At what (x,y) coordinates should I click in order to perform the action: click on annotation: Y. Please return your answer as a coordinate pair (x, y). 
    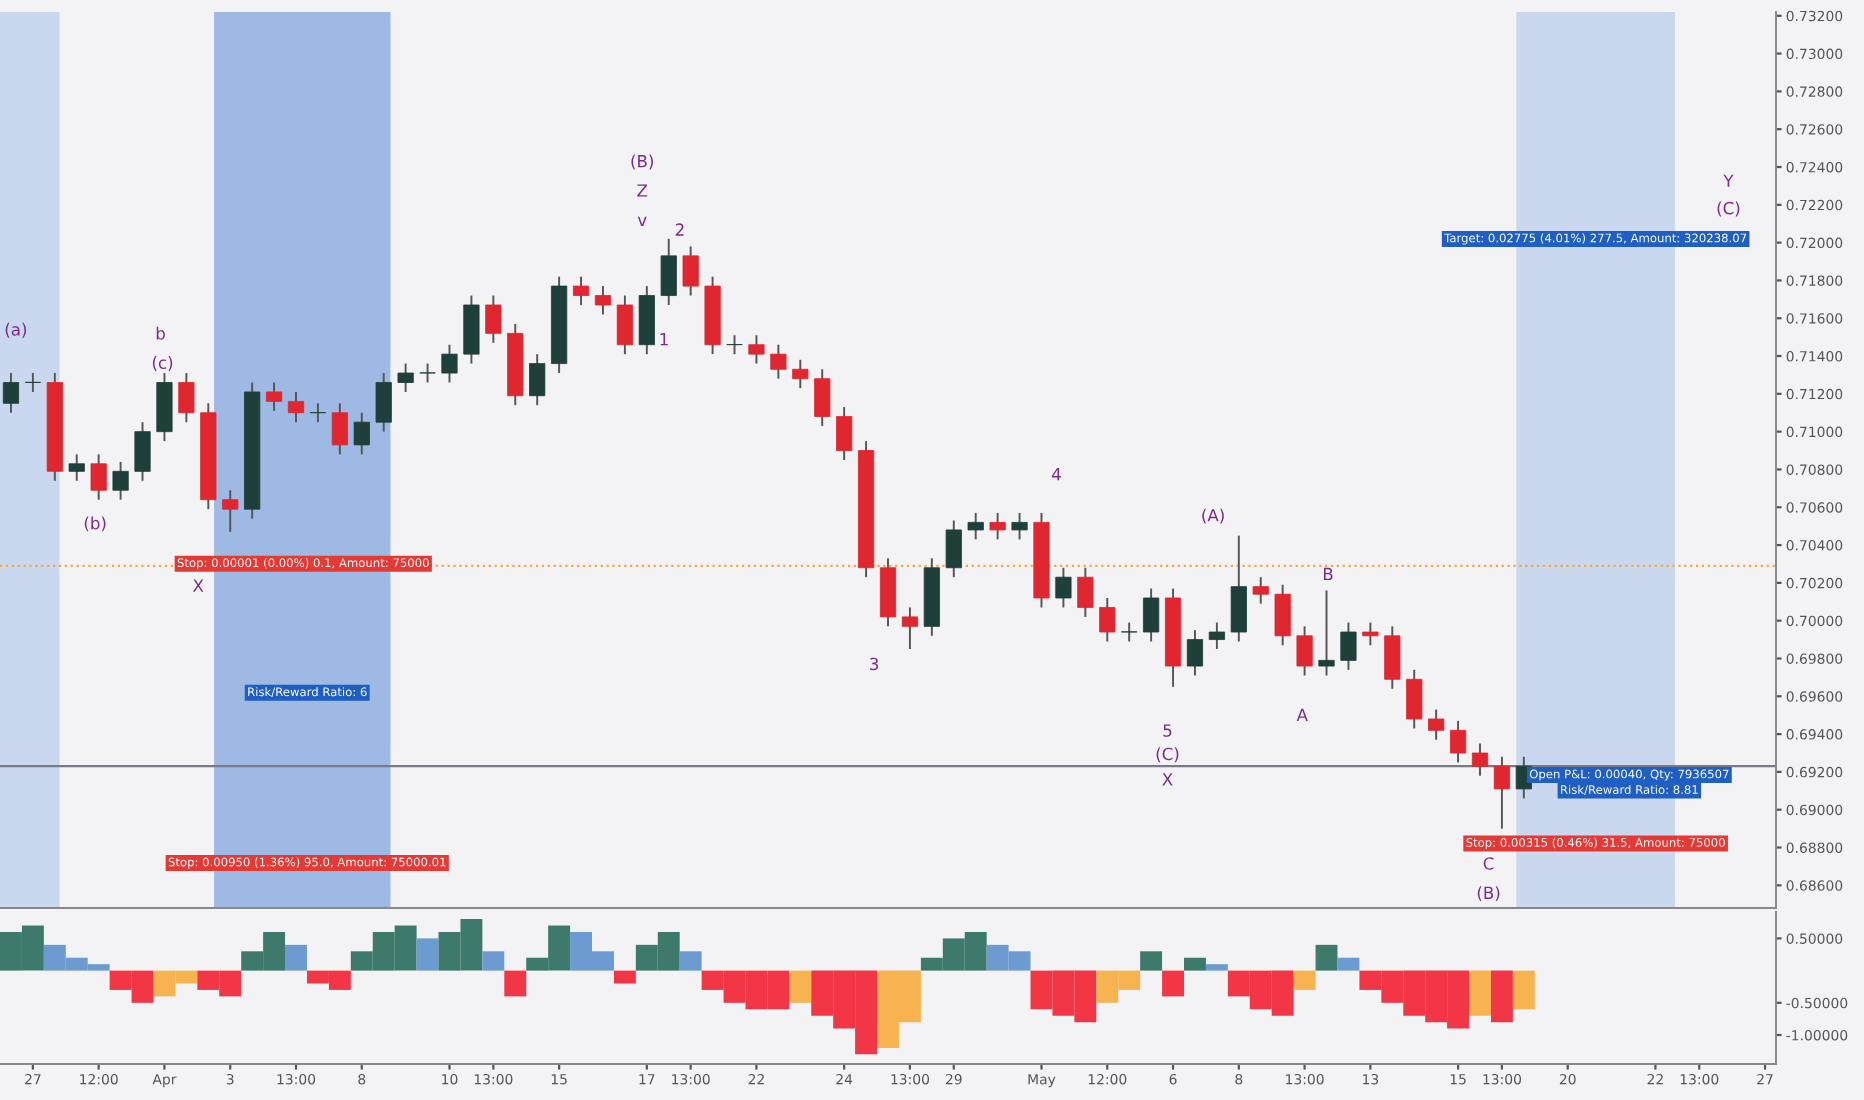
    Looking at the image, I should click on (1728, 180).